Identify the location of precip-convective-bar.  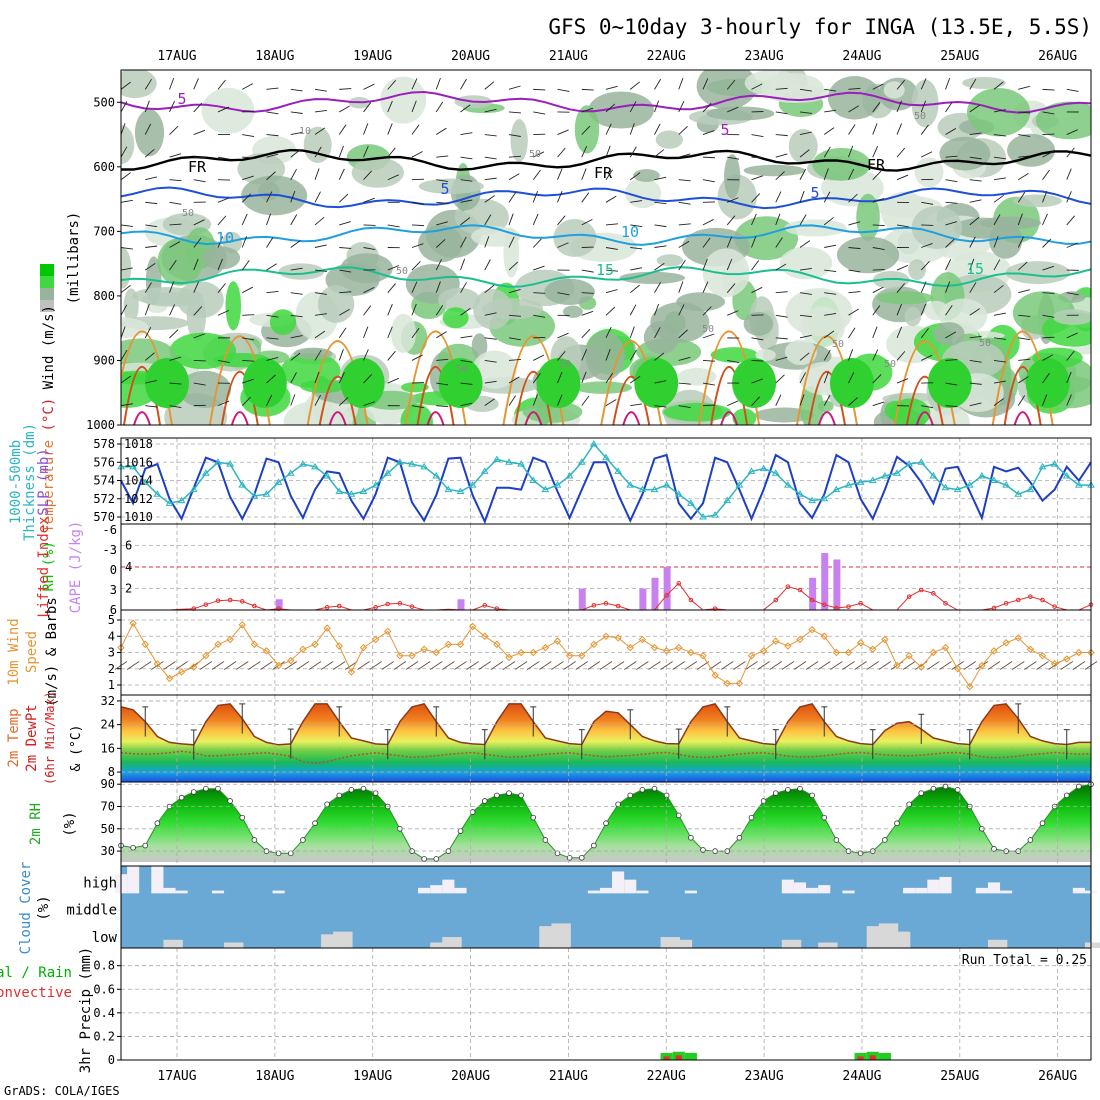
(666, 1058).